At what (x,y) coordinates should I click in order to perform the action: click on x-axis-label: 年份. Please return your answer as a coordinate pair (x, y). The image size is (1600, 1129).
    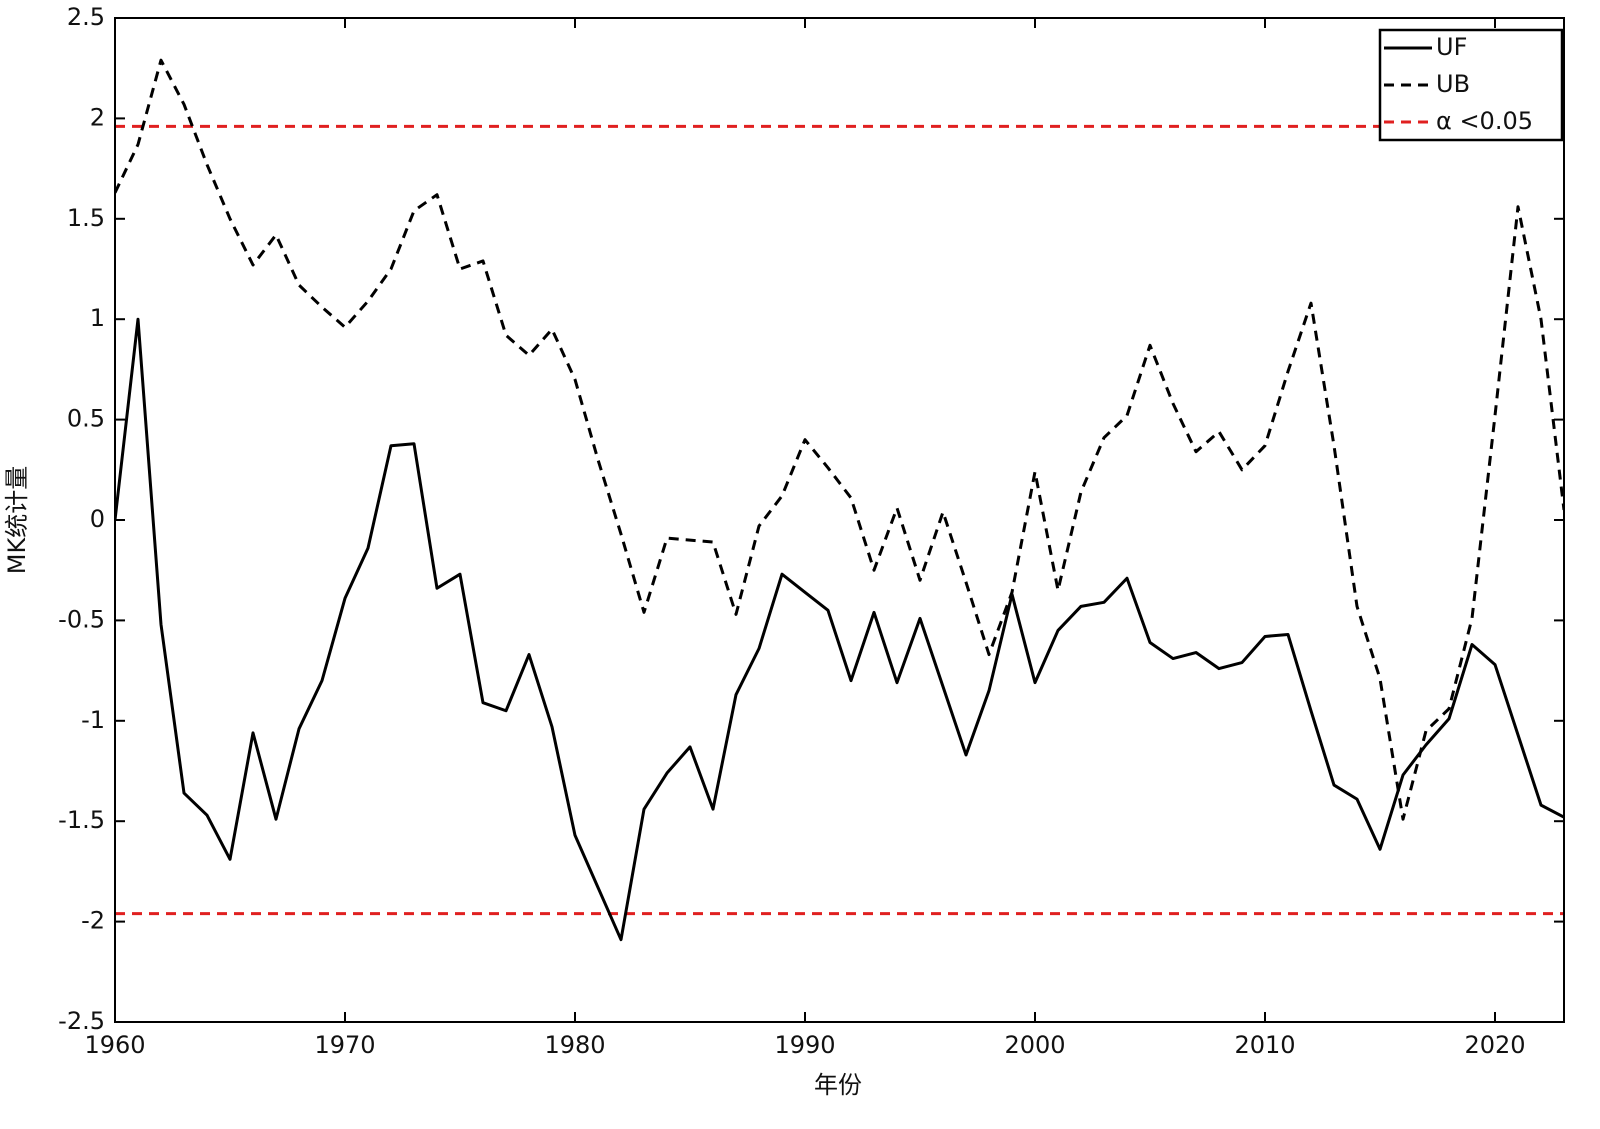
    Looking at the image, I should click on (838, 1085).